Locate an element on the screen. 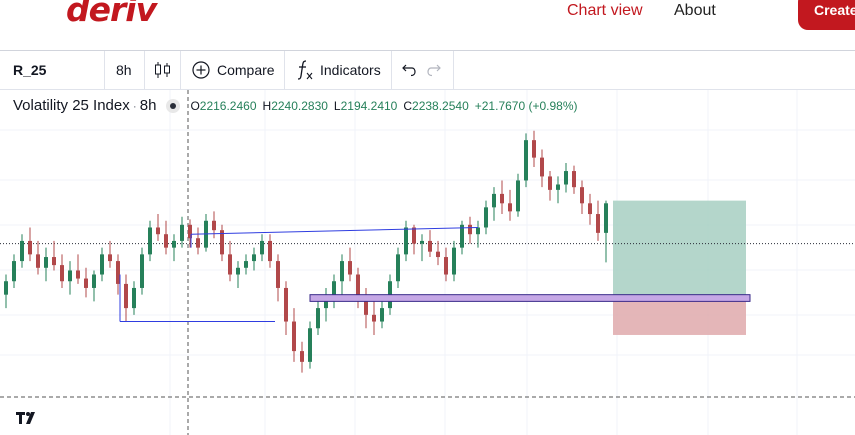 This screenshot has height=435, width=855. nav-chart-view: Chart view is located at coordinates (605, 10).